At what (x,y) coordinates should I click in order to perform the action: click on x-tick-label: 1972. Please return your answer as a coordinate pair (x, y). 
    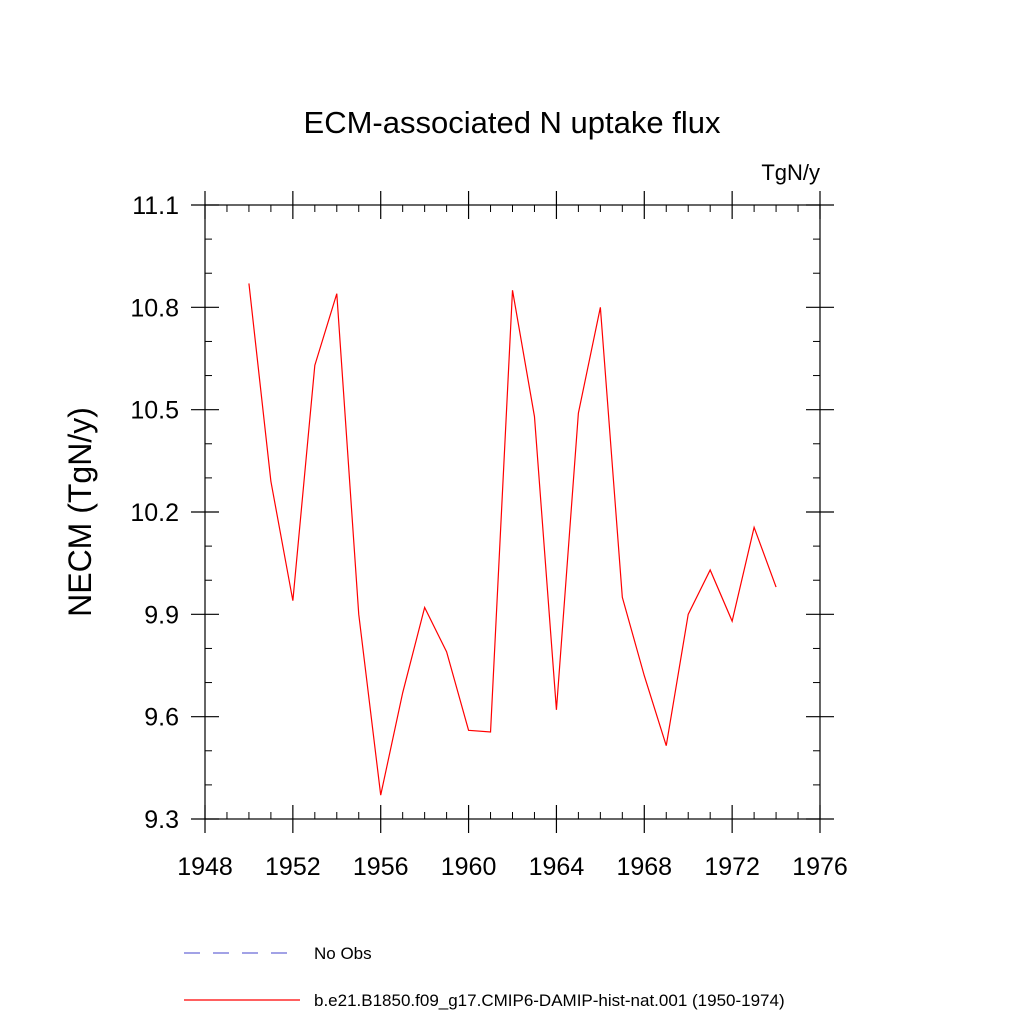
    Looking at the image, I should click on (732, 867).